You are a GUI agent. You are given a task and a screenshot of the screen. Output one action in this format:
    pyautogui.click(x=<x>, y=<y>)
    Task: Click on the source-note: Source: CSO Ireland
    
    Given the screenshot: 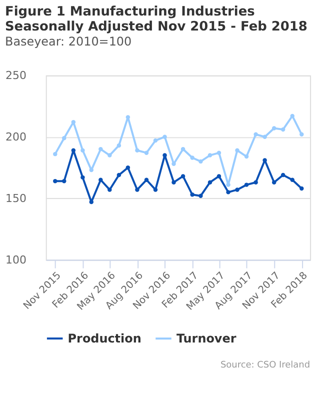 What is the action you would take?
    pyautogui.click(x=265, y=365)
    